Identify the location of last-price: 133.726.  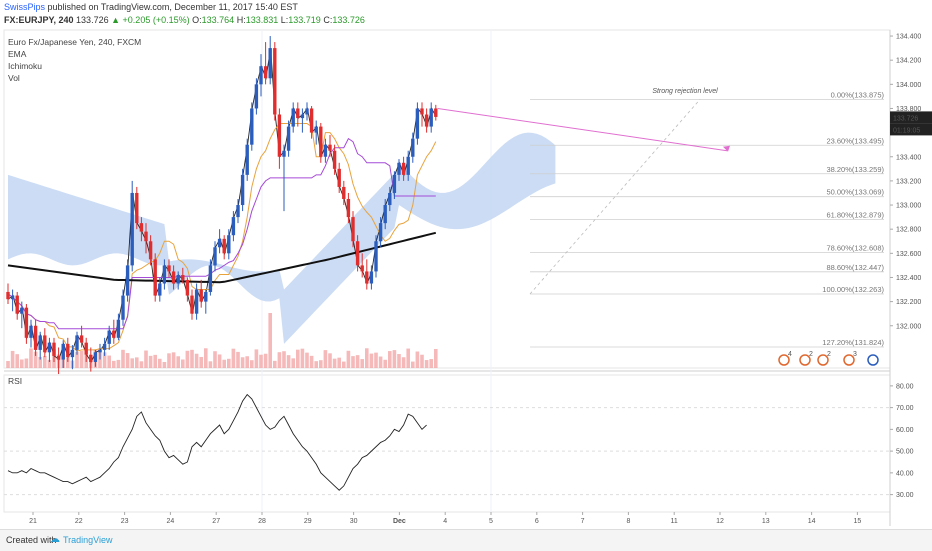
(92, 20).